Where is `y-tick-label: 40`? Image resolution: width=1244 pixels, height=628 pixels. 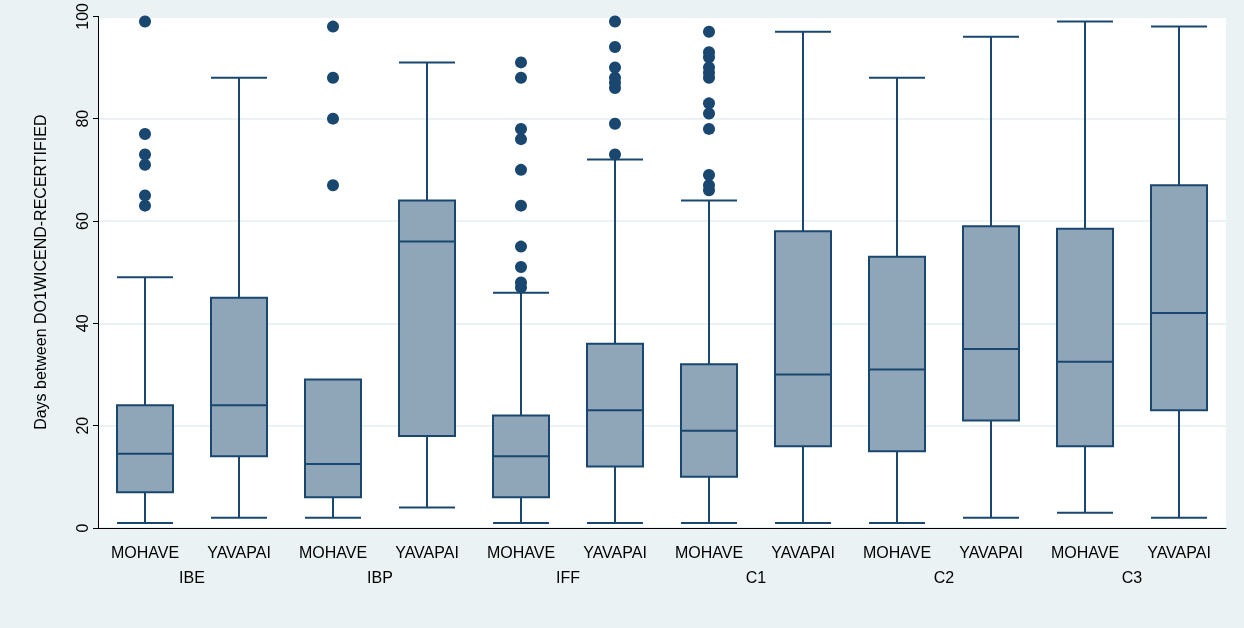
y-tick-label: 40 is located at coordinates (82, 323).